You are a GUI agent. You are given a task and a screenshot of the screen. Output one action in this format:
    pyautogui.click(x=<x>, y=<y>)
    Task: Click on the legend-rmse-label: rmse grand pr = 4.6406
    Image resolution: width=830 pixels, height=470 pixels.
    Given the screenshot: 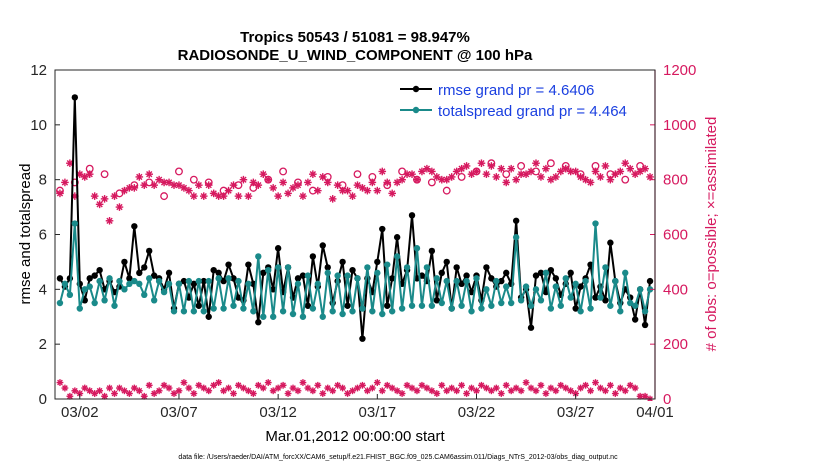 What is the action you would take?
    pyautogui.click(x=516, y=90)
    